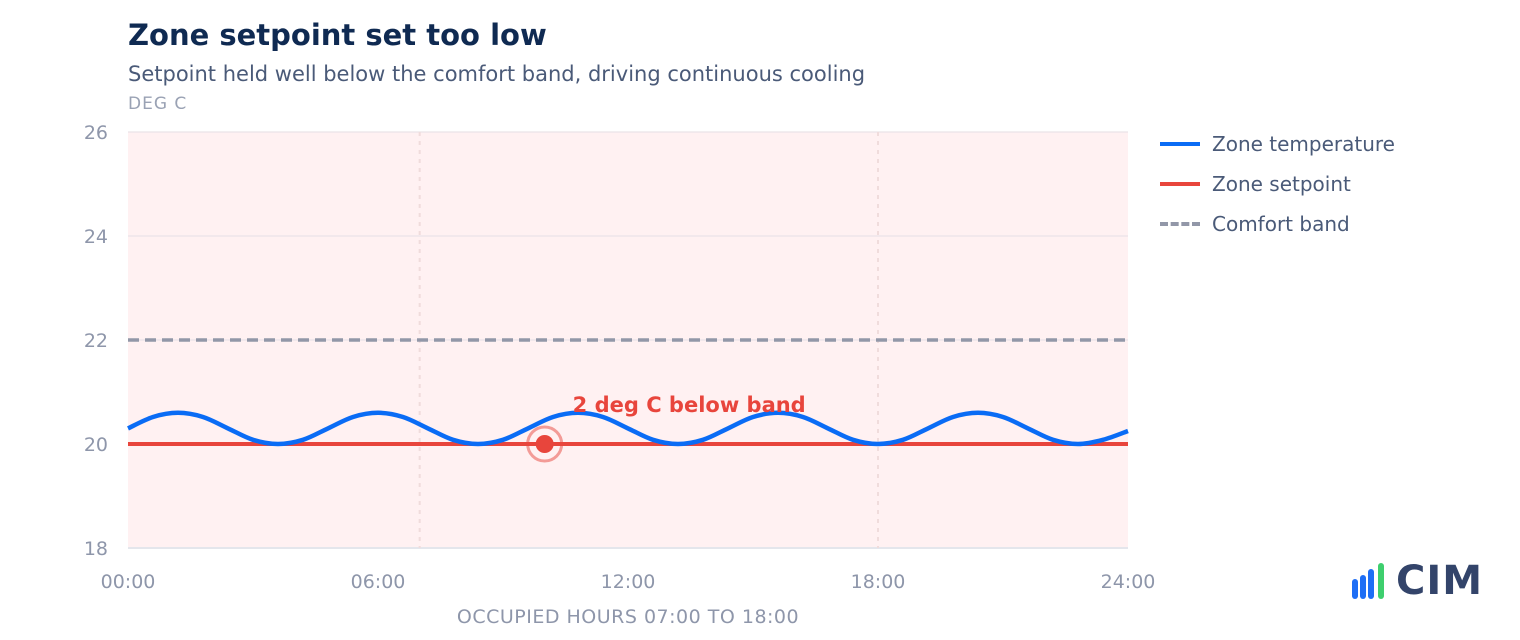 This screenshot has height=640, width=1520. What do you see at coordinates (96, 341) in the screenshot?
I see `y-tick-label: 22` at bounding box center [96, 341].